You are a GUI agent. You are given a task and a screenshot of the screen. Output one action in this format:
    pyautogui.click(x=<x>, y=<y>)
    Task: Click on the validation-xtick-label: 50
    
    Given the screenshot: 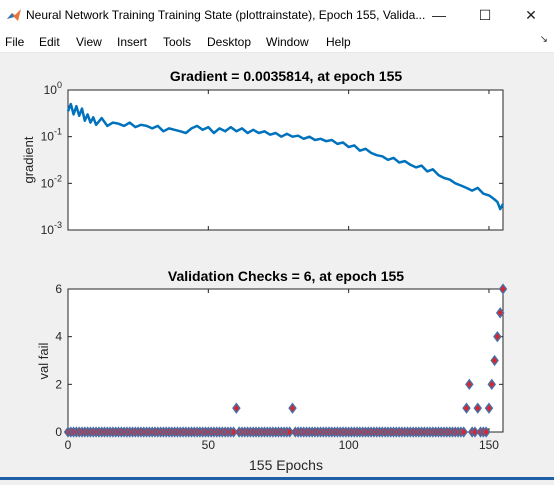 What is the action you would take?
    pyautogui.click(x=209, y=445)
    